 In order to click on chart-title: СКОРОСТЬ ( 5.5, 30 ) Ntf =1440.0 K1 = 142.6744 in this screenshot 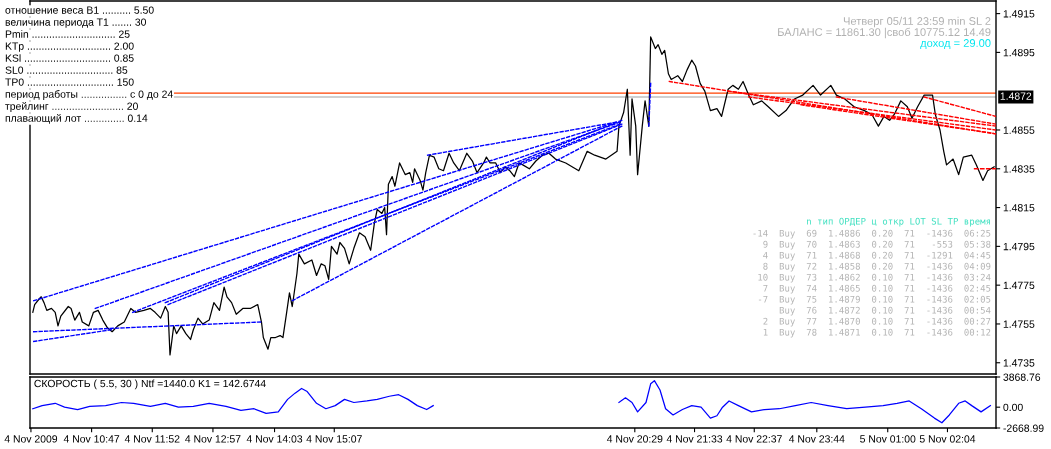, I will do `click(150, 384)`.